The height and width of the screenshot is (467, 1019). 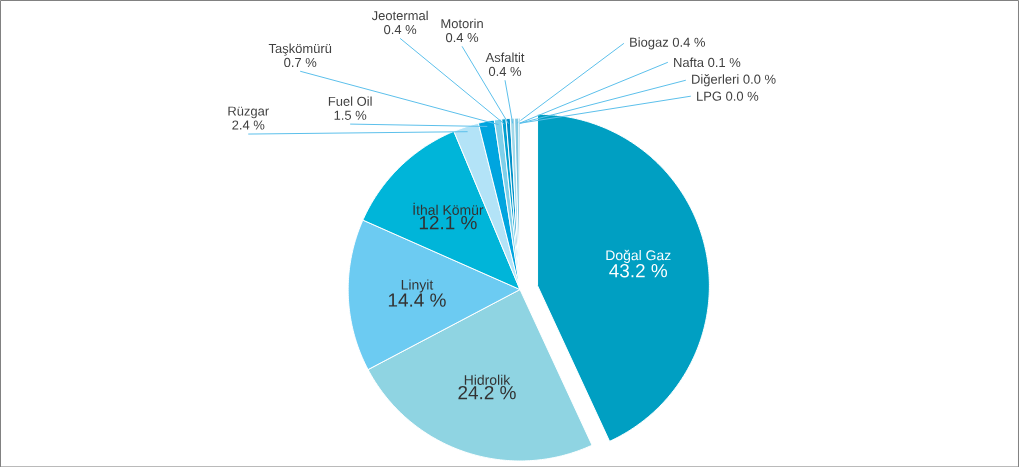 I want to click on slice-label: Doğal Gaz, so click(x=638, y=256).